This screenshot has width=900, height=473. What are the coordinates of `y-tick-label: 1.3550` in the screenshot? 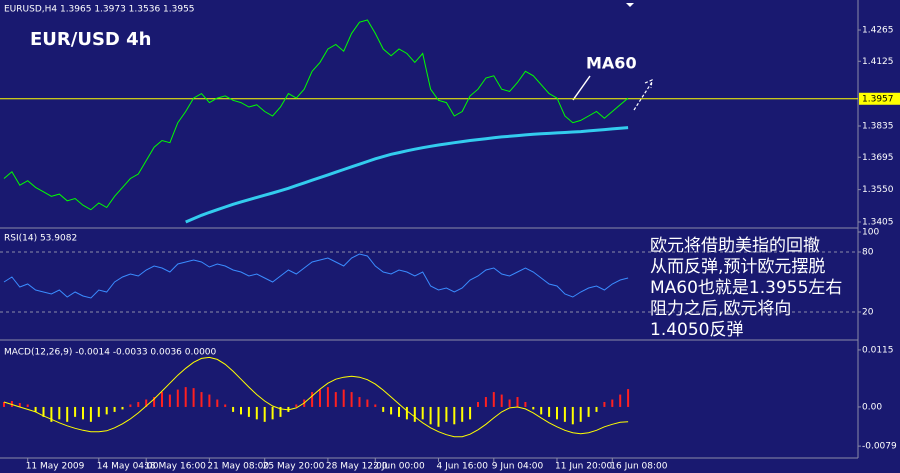 It's located at (878, 190).